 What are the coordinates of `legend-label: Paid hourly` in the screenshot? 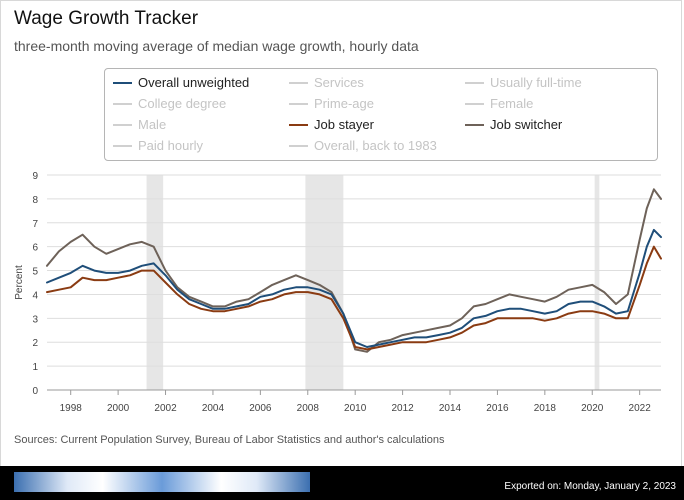 It's located at (171, 145).